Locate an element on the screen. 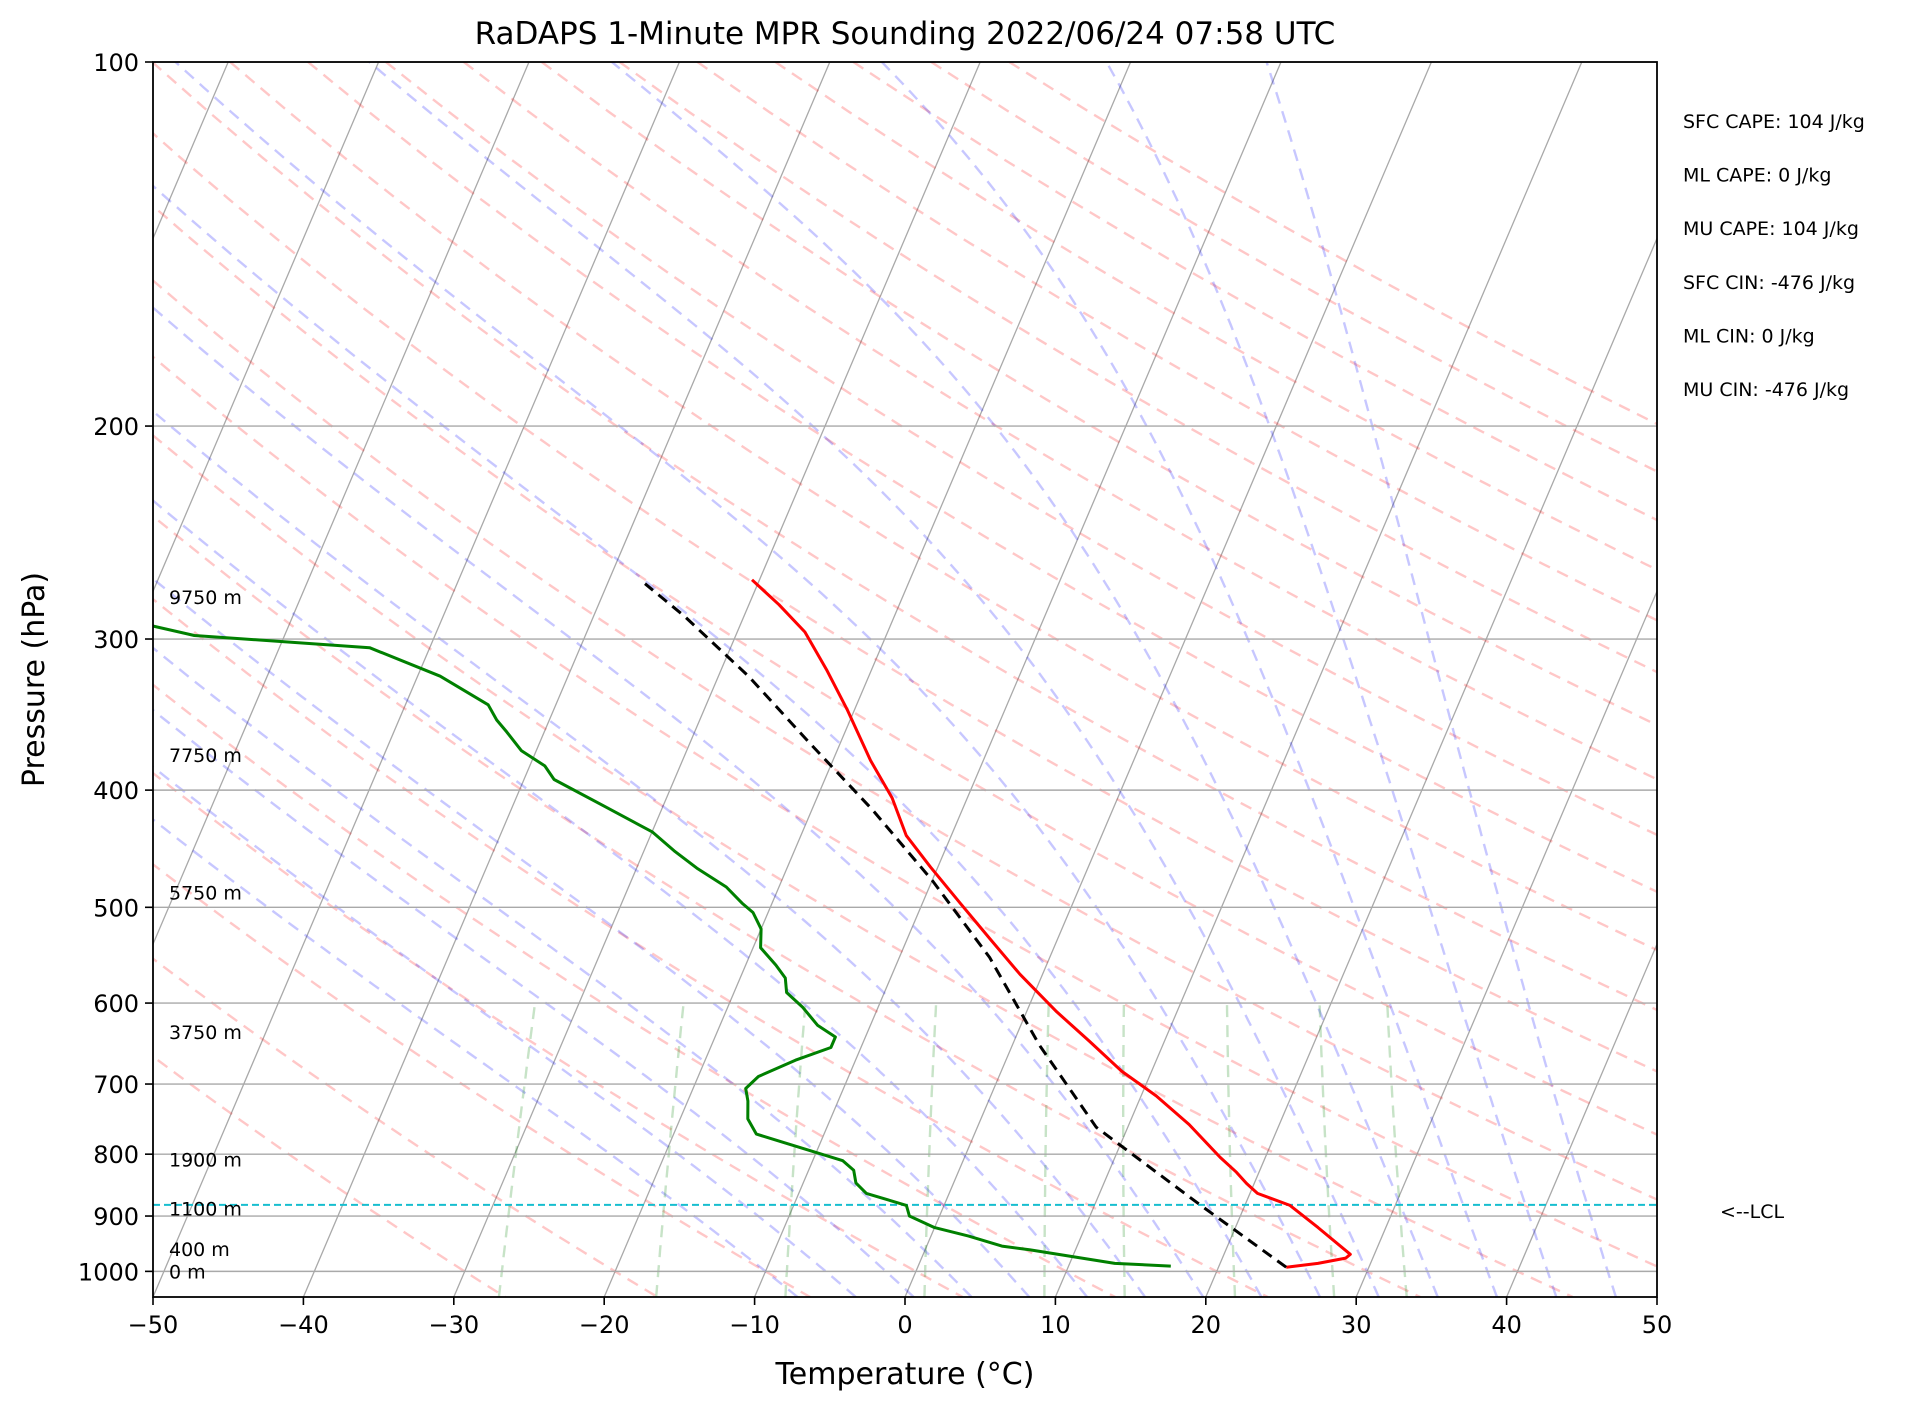 This screenshot has width=1911, height=1406. y-tick-label: 400 is located at coordinates (116, 791).